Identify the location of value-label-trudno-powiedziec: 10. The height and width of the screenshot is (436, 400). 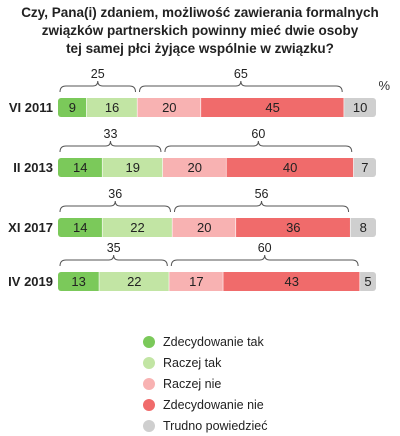
(360, 107).